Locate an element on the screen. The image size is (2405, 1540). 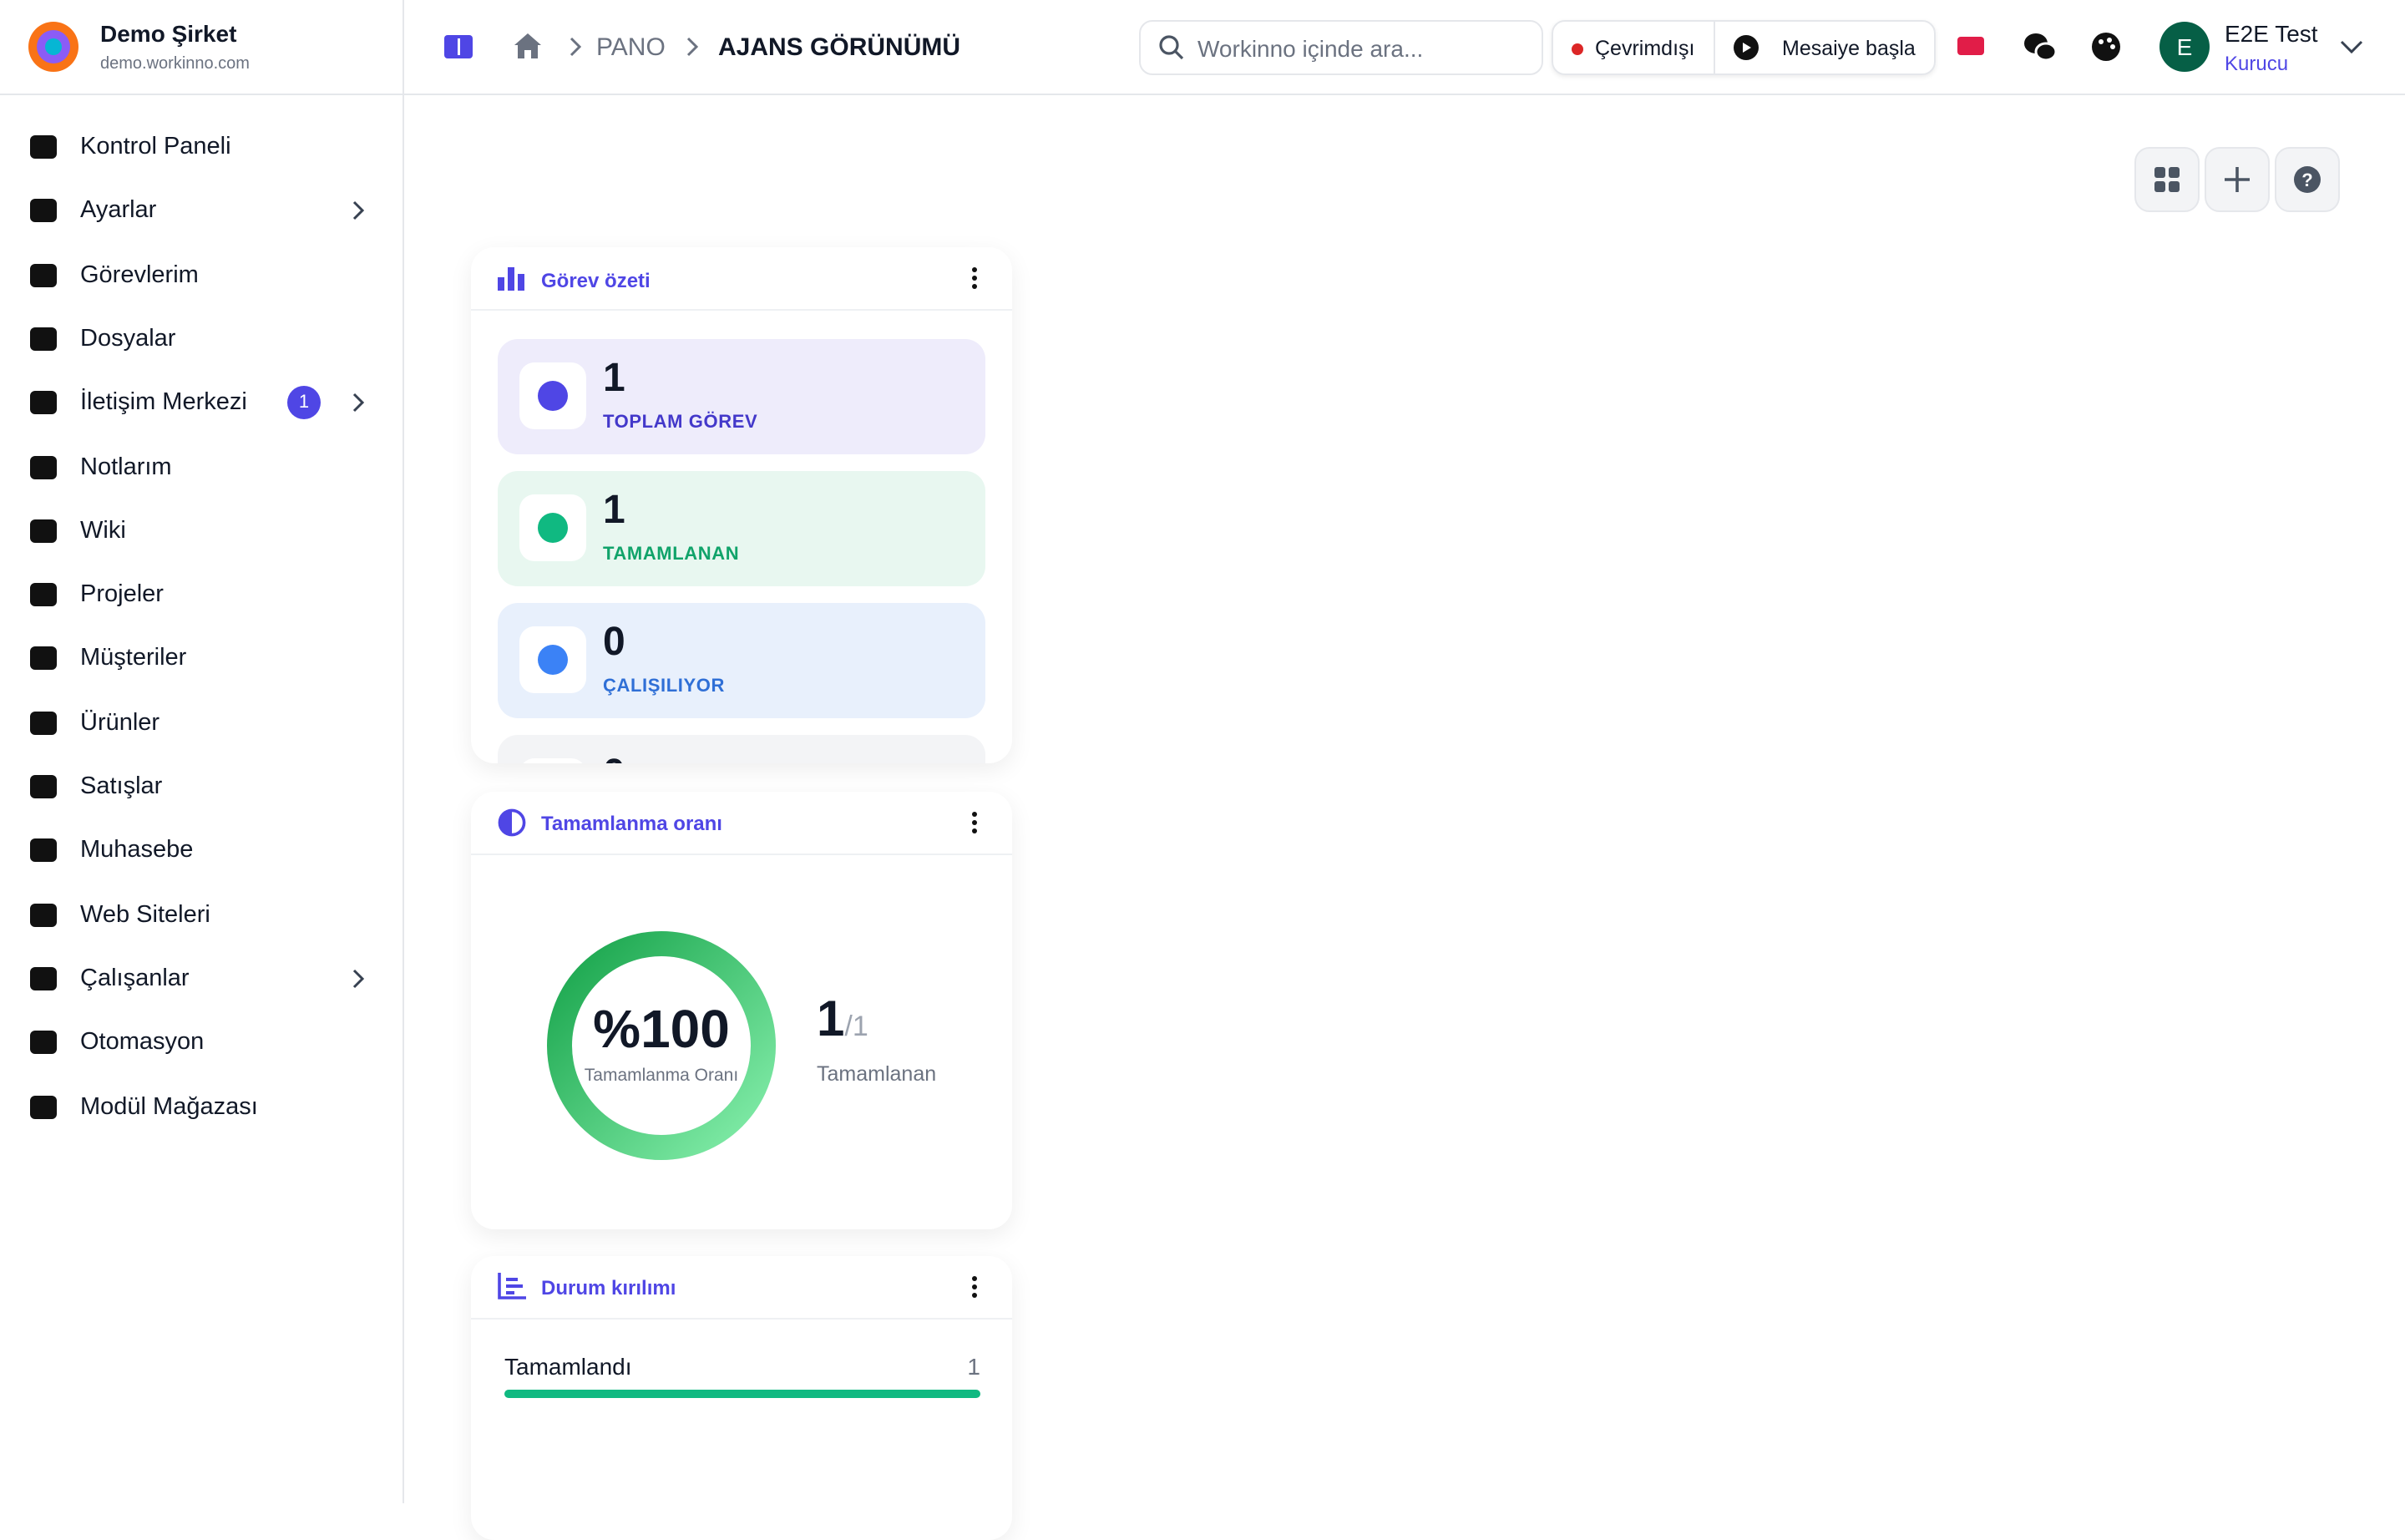
user-name: E2E Test is located at coordinates (2271, 33).